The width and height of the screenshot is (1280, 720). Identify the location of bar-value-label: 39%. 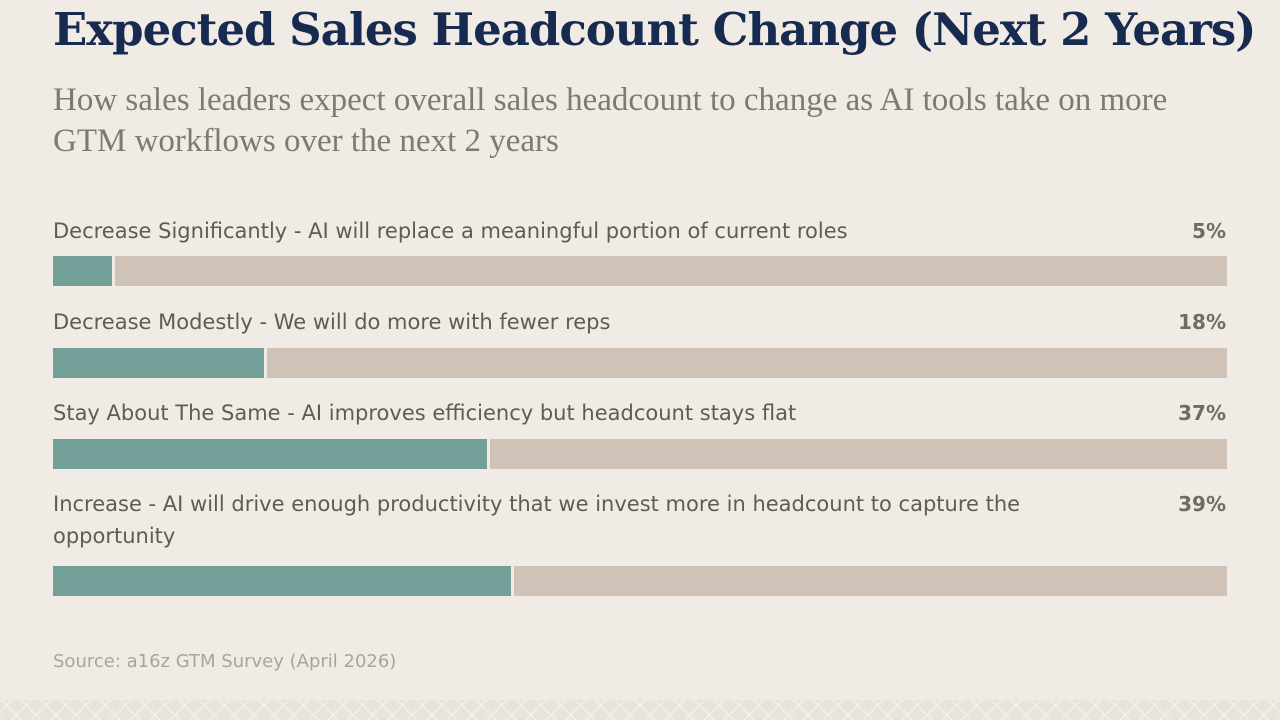
(1202, 504).